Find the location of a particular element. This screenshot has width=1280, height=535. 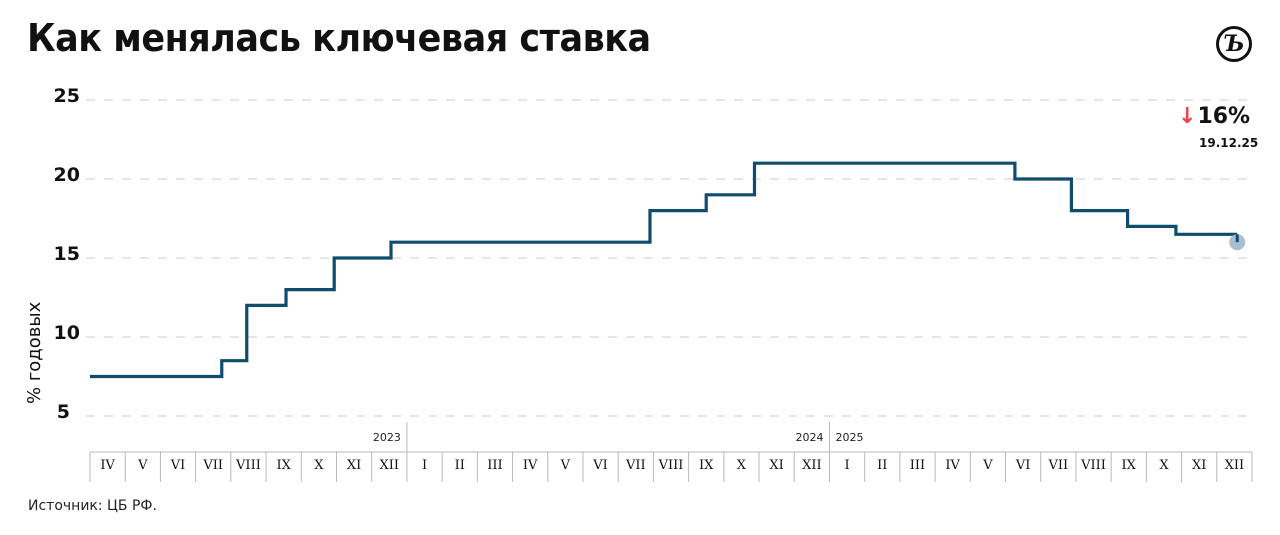

current-rate-value: 16% is located at coordinates (1224, 116).